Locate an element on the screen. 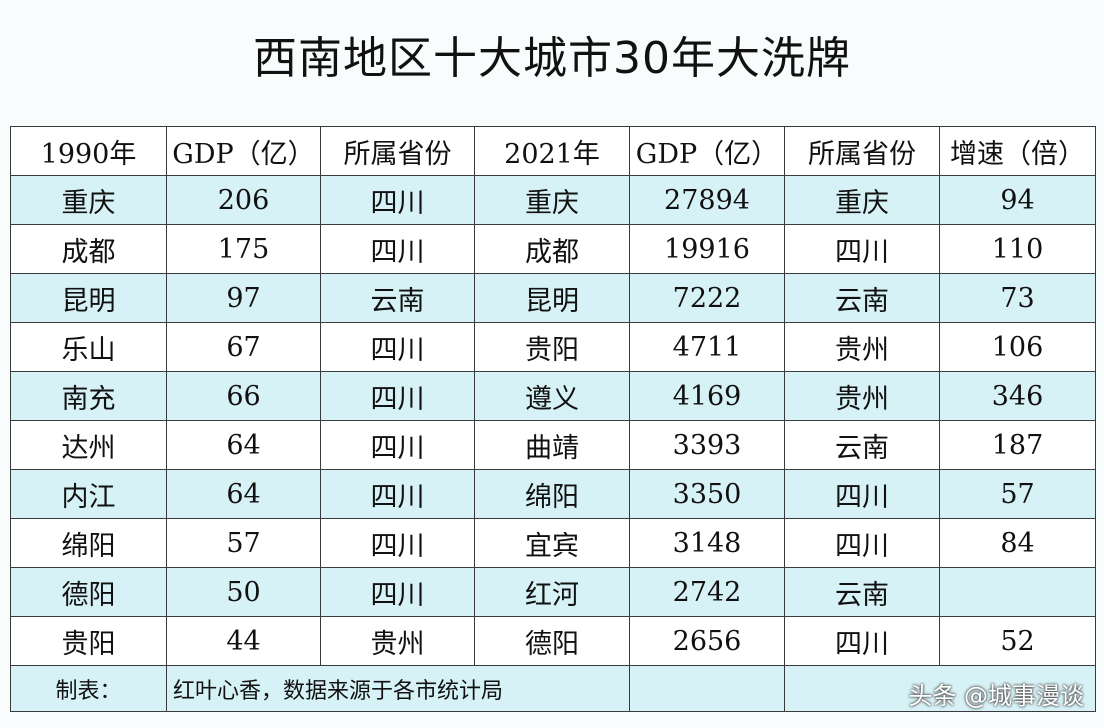  cell-1990-city: 成都 is located at coordinates (88, 249).